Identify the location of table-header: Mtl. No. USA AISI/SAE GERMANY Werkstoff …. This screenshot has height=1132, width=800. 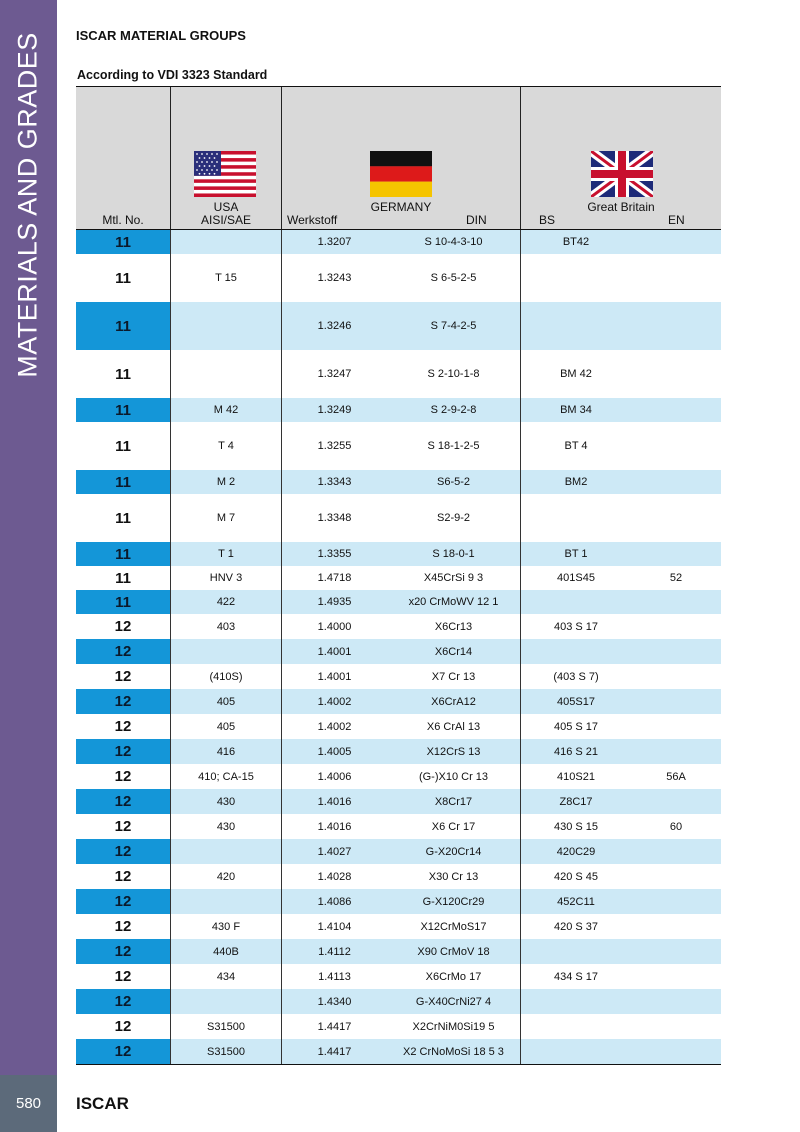
(398, 158).